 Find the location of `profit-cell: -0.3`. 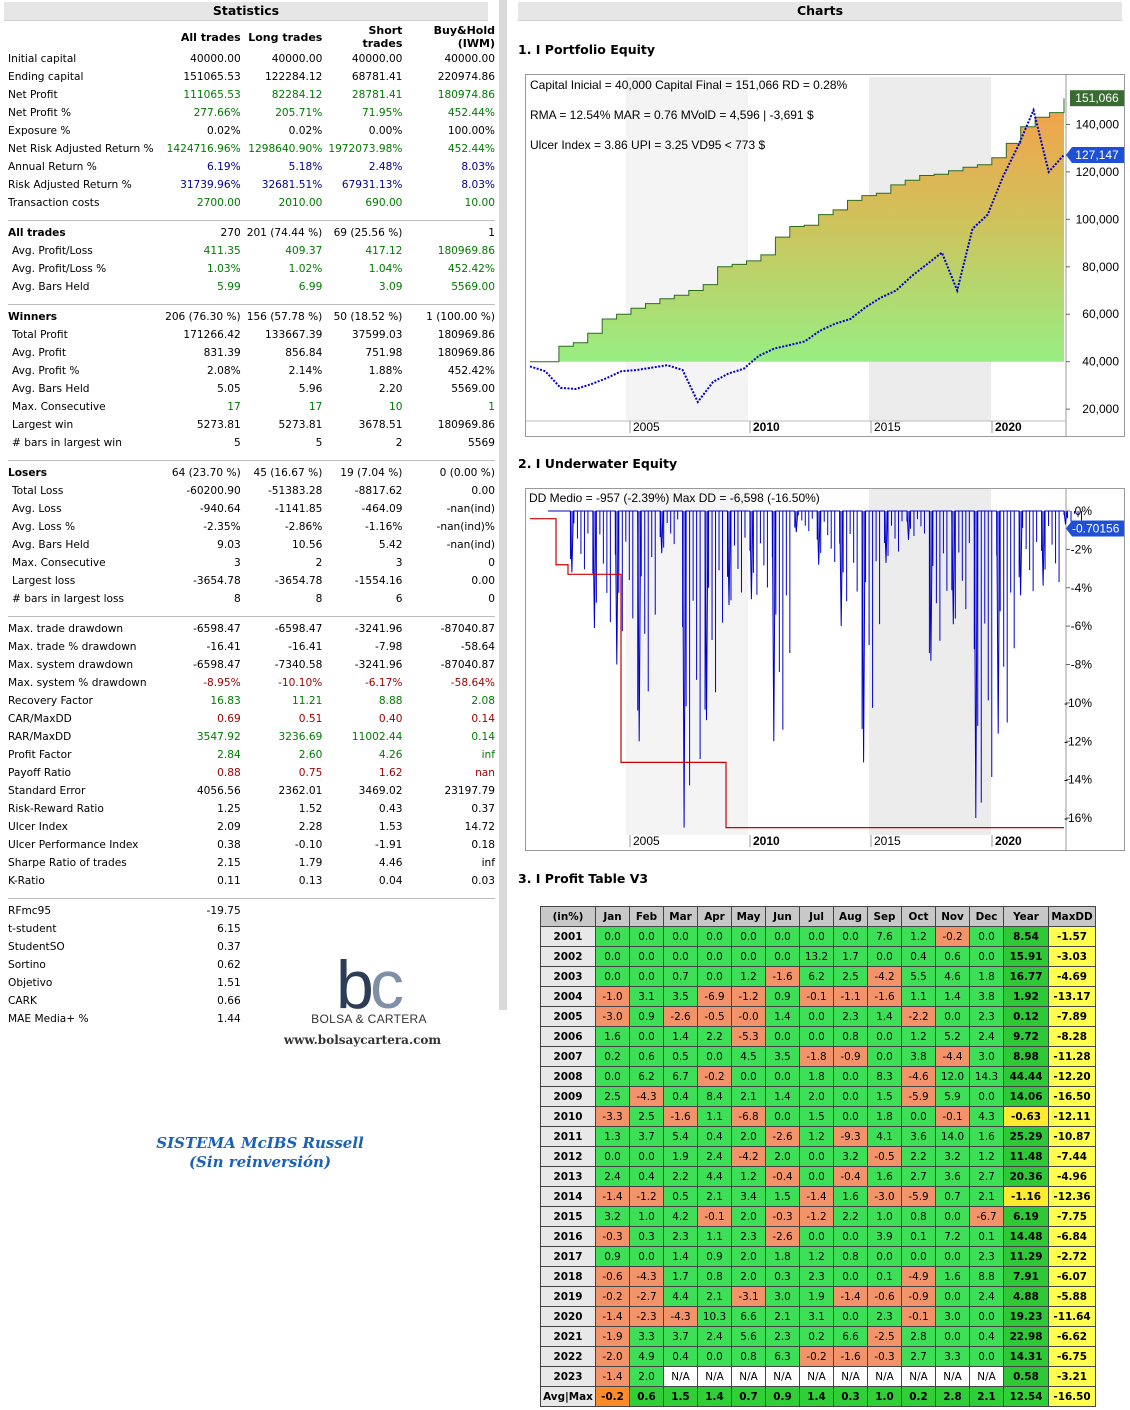

profit-cell: -0.3 is located at coordinates (782, 1216).